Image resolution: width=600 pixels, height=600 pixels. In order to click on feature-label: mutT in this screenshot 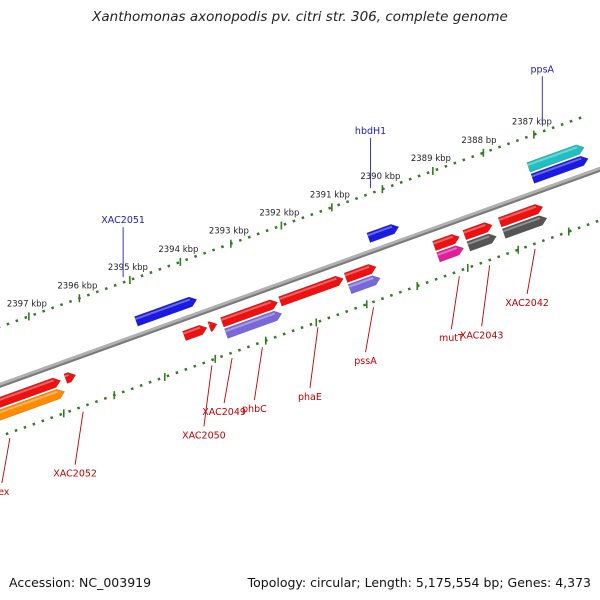, I will do `click(451, 338)`.